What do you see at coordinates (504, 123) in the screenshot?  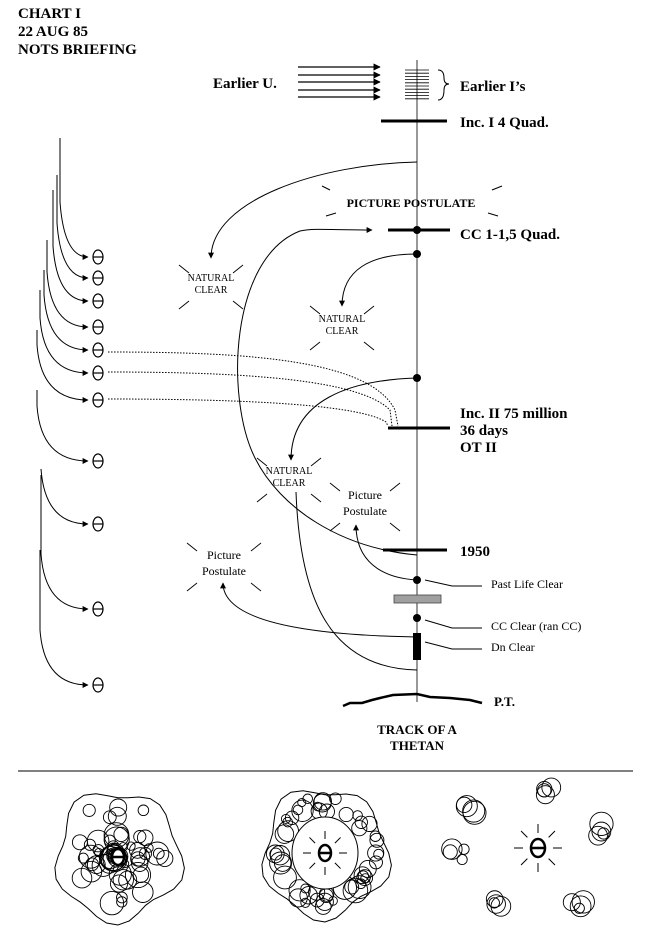 I see `inc1-label: Inc. I 4 Quad.` at bounding box center [504, 123].